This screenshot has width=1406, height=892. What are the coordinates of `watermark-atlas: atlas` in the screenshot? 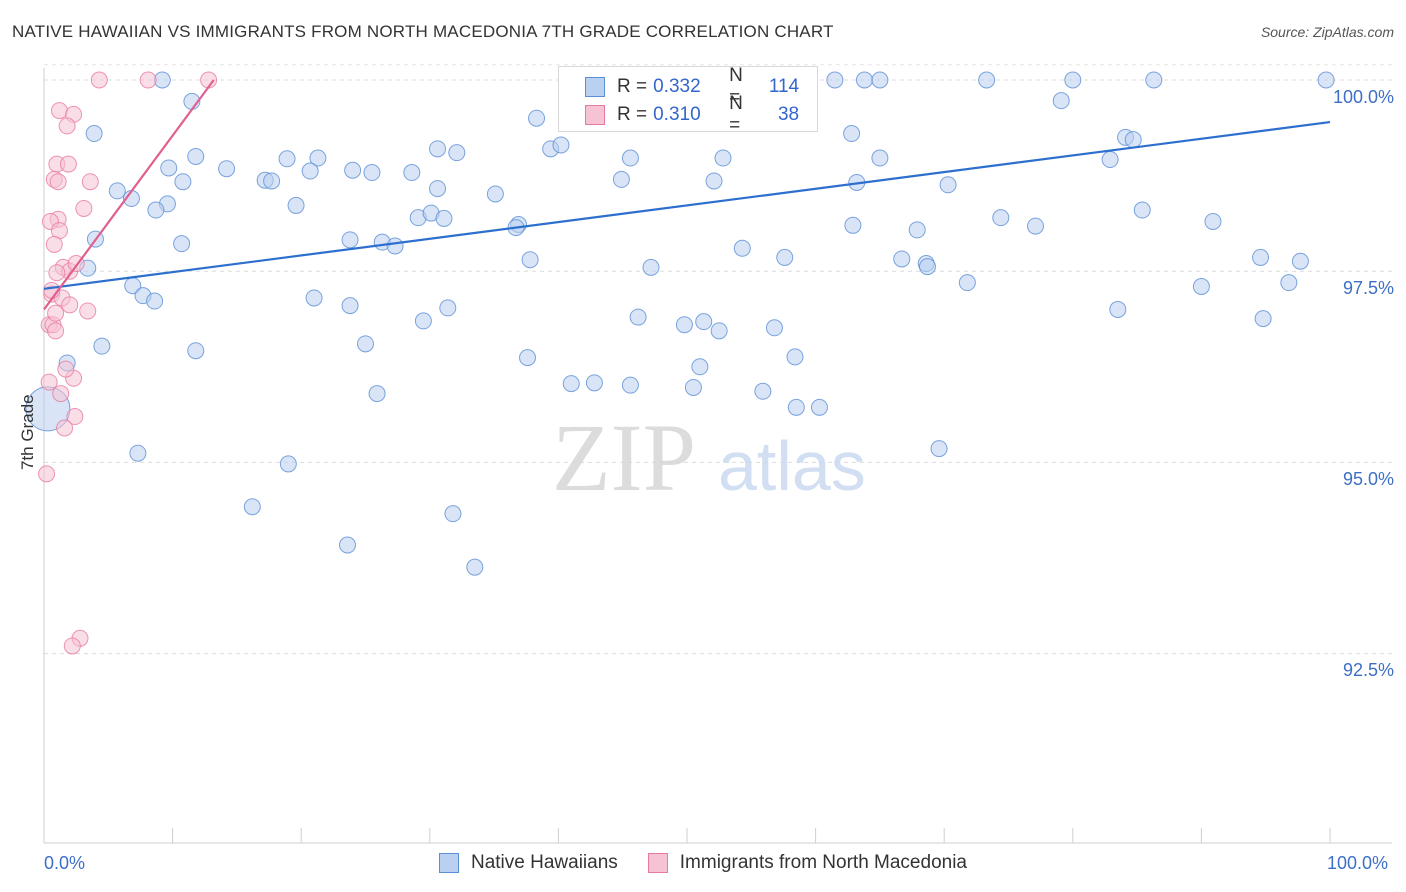 It's located at (792, 466).